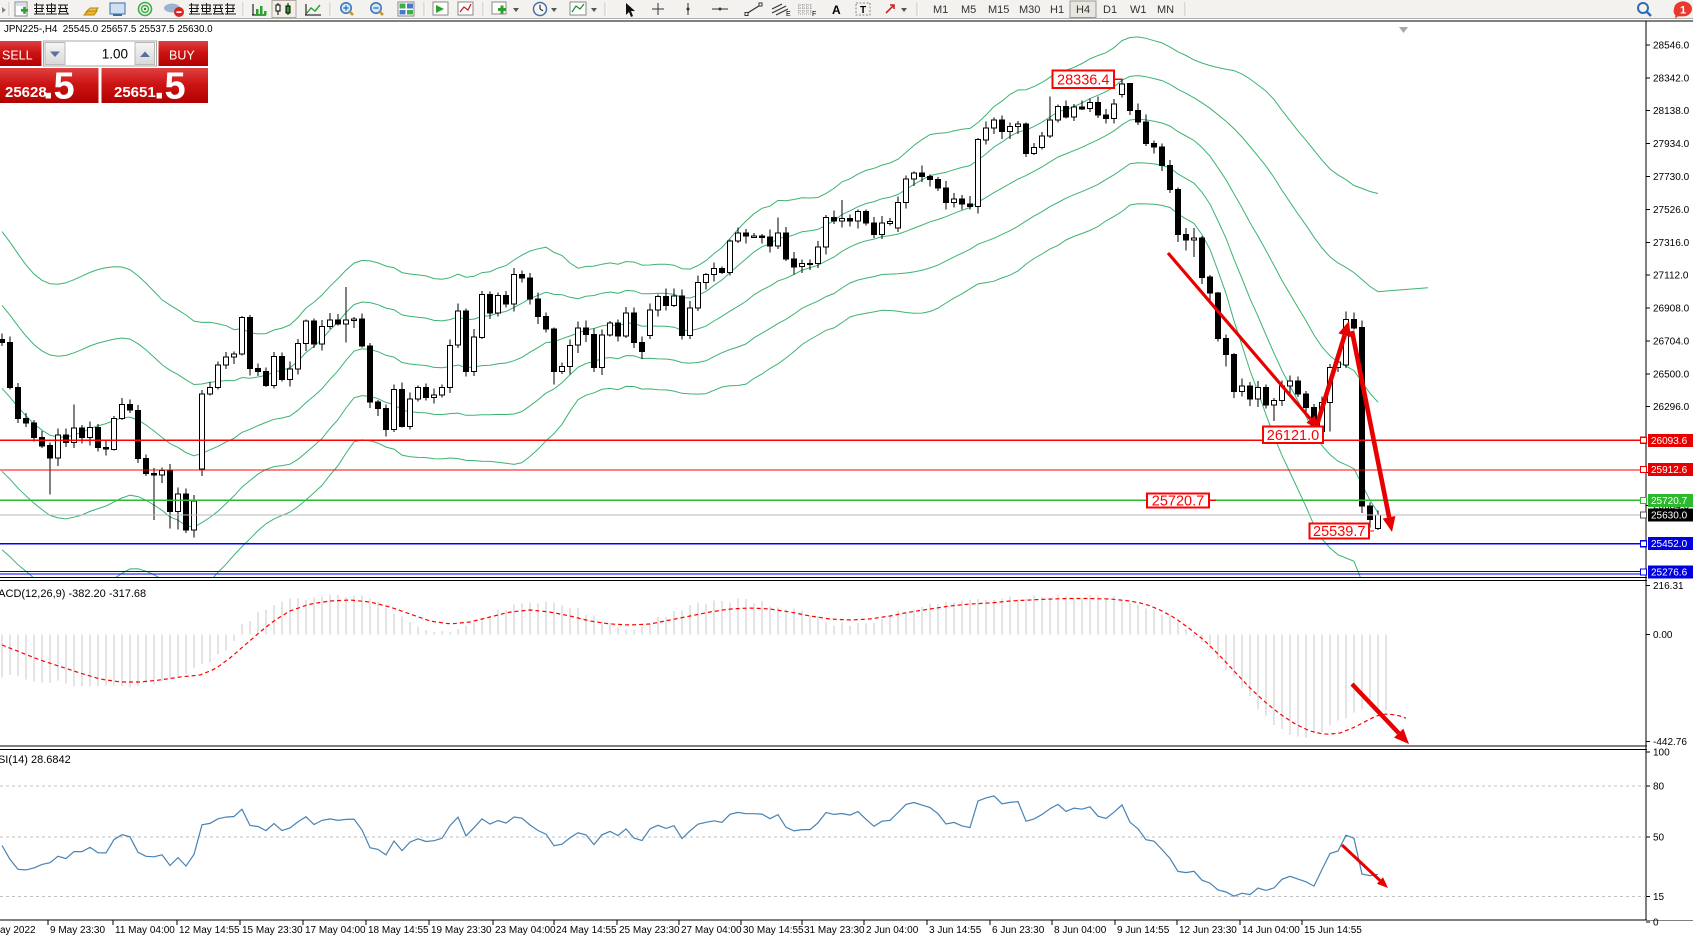 This screenshot has width=1693, height=941. I want to click on svg-text: 27316.0, so click(1671, 243).